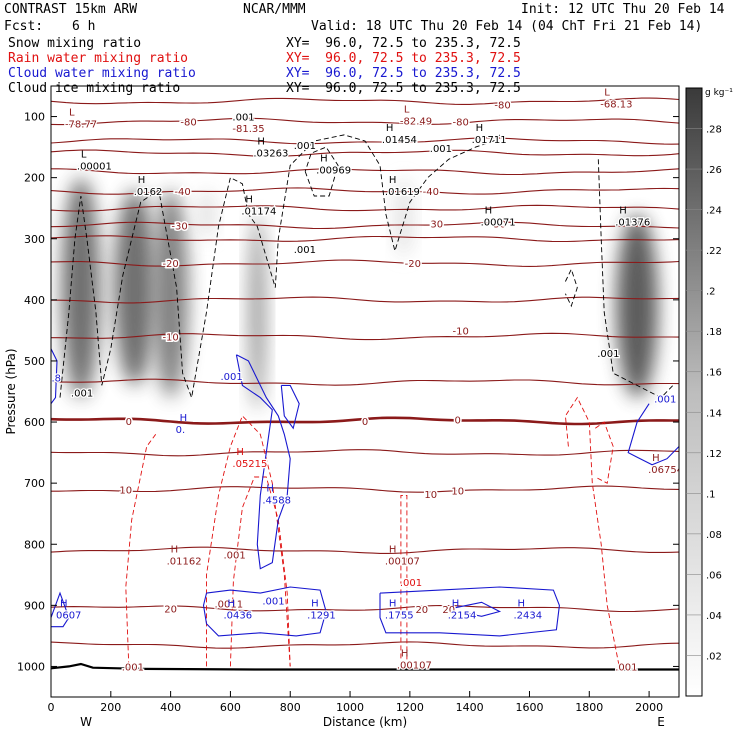  I want to click on temp-label-17-1: 20, so click(421, 610).